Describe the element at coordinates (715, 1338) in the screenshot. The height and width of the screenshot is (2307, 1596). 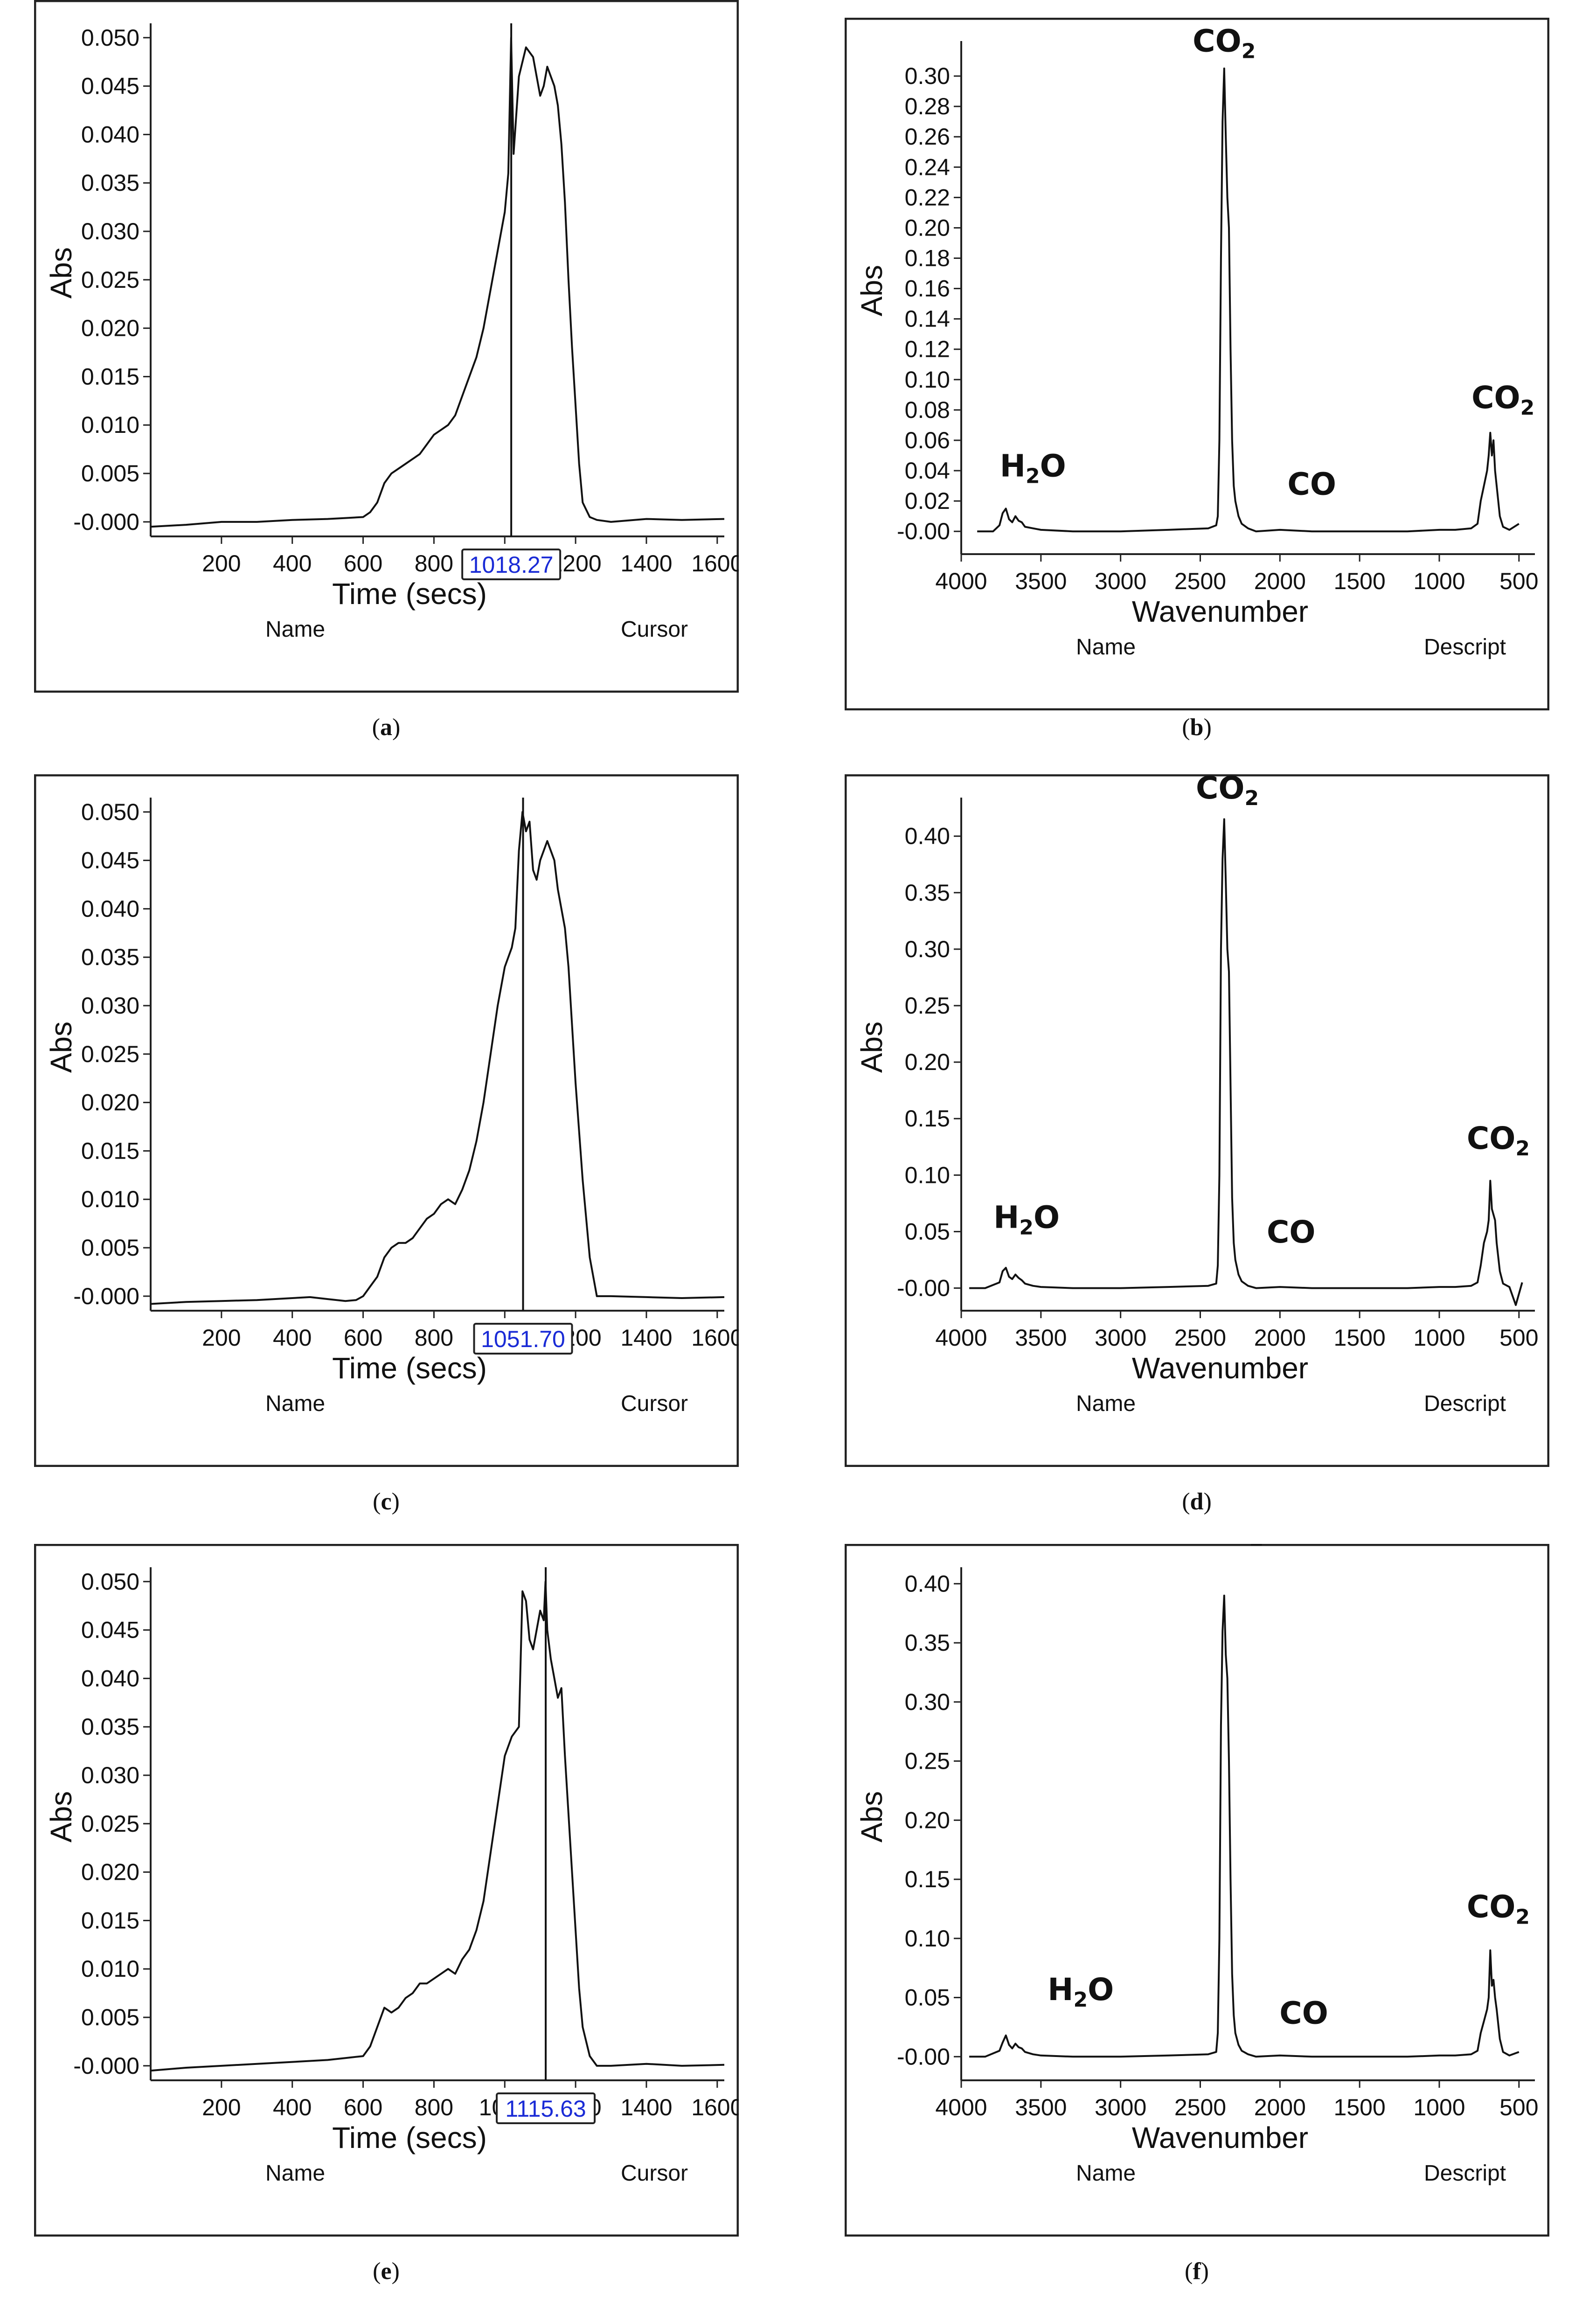
I see `x-tick-label: 1600` at that location.